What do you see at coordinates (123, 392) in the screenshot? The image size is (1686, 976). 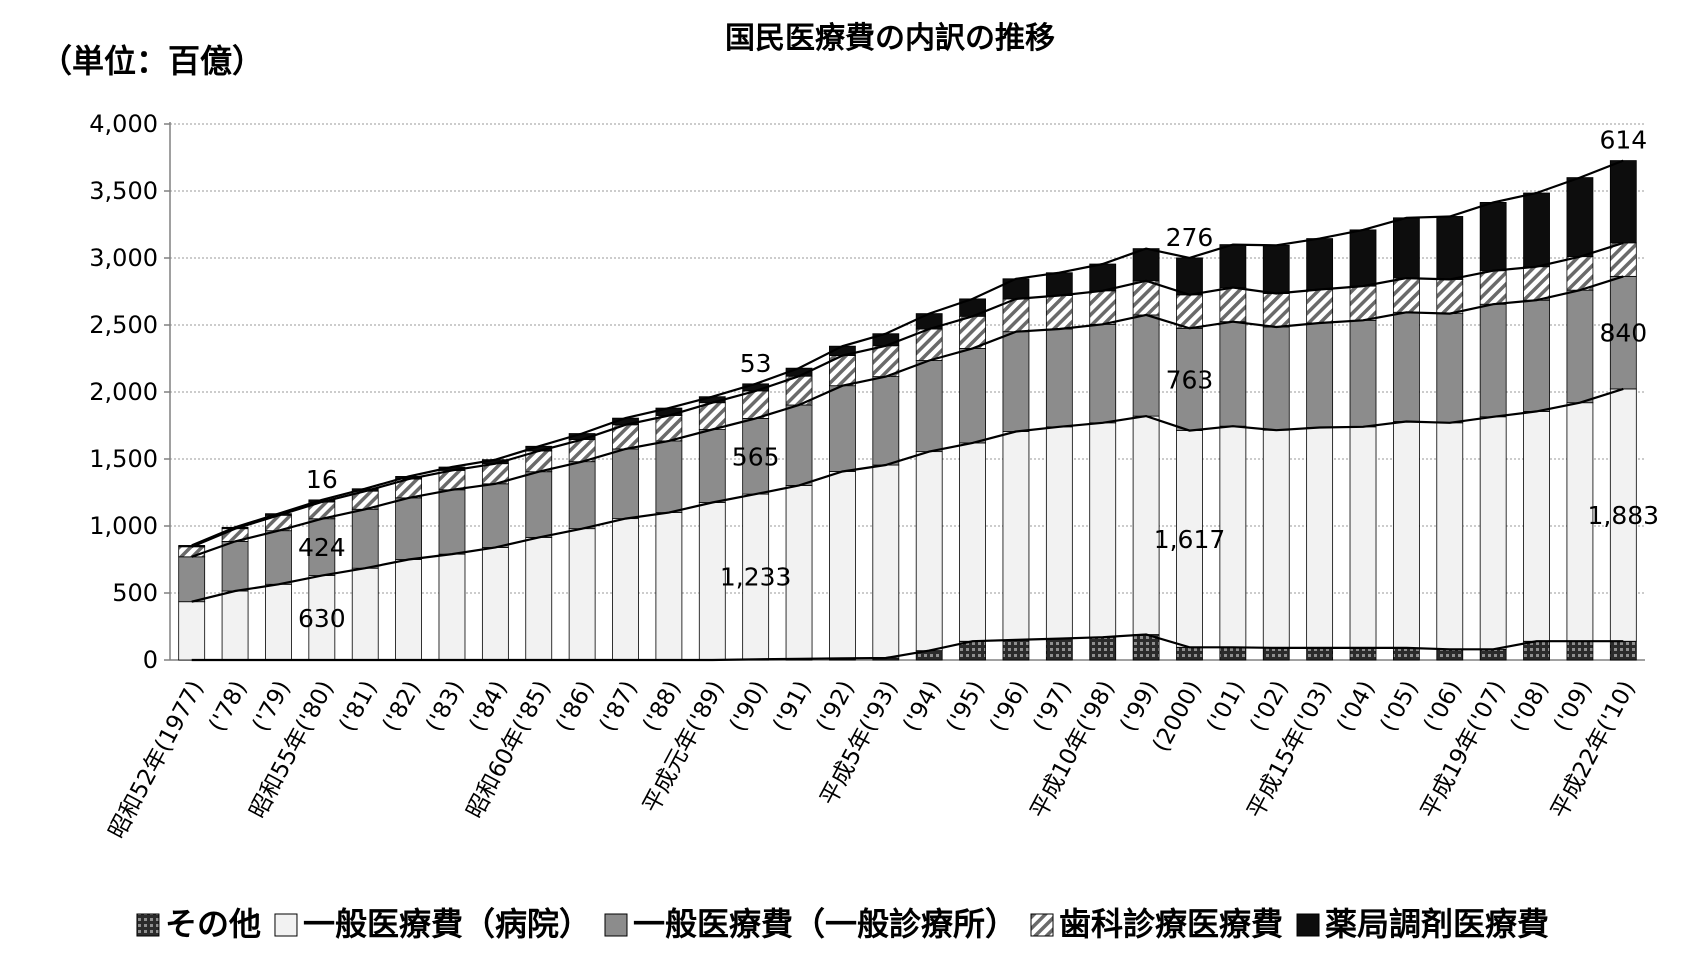 I see `y-axis-ticks: 0 500 1,000 1,500 2,000 2,500 3,000 3,500 4,000` at bounding box center [123, 392].